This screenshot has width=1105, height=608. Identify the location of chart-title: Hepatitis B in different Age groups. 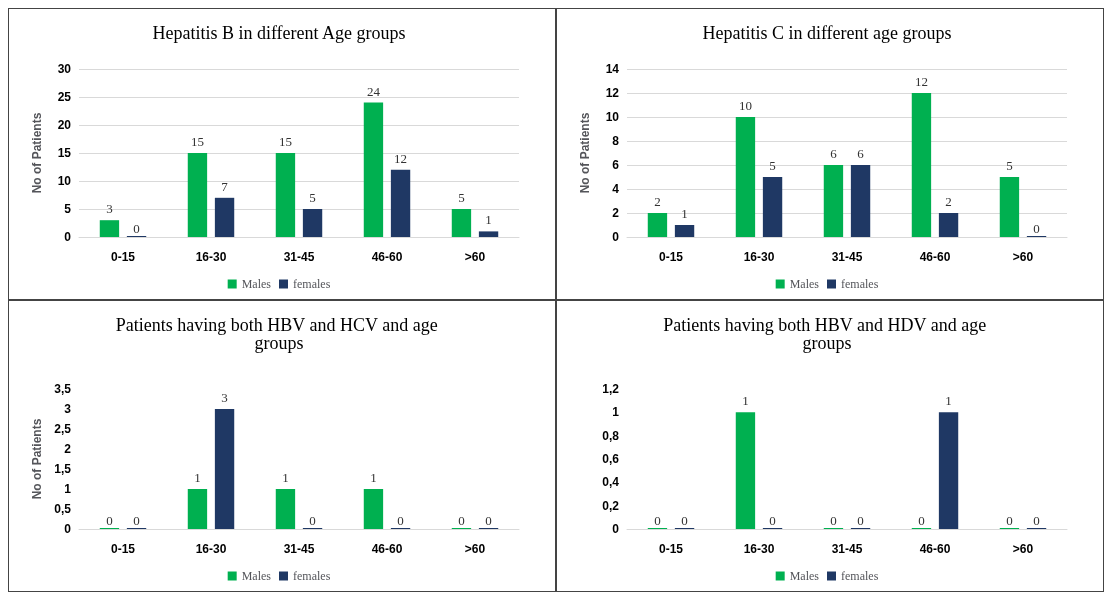
(279, 33).